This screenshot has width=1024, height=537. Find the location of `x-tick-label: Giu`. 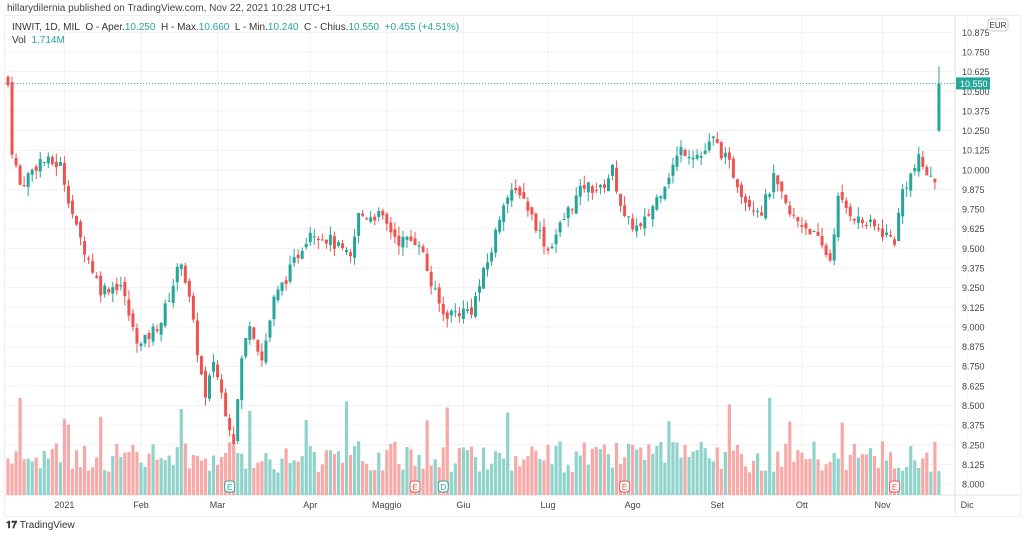

x-tick-label: Giu is located at coordinates (463, 505).